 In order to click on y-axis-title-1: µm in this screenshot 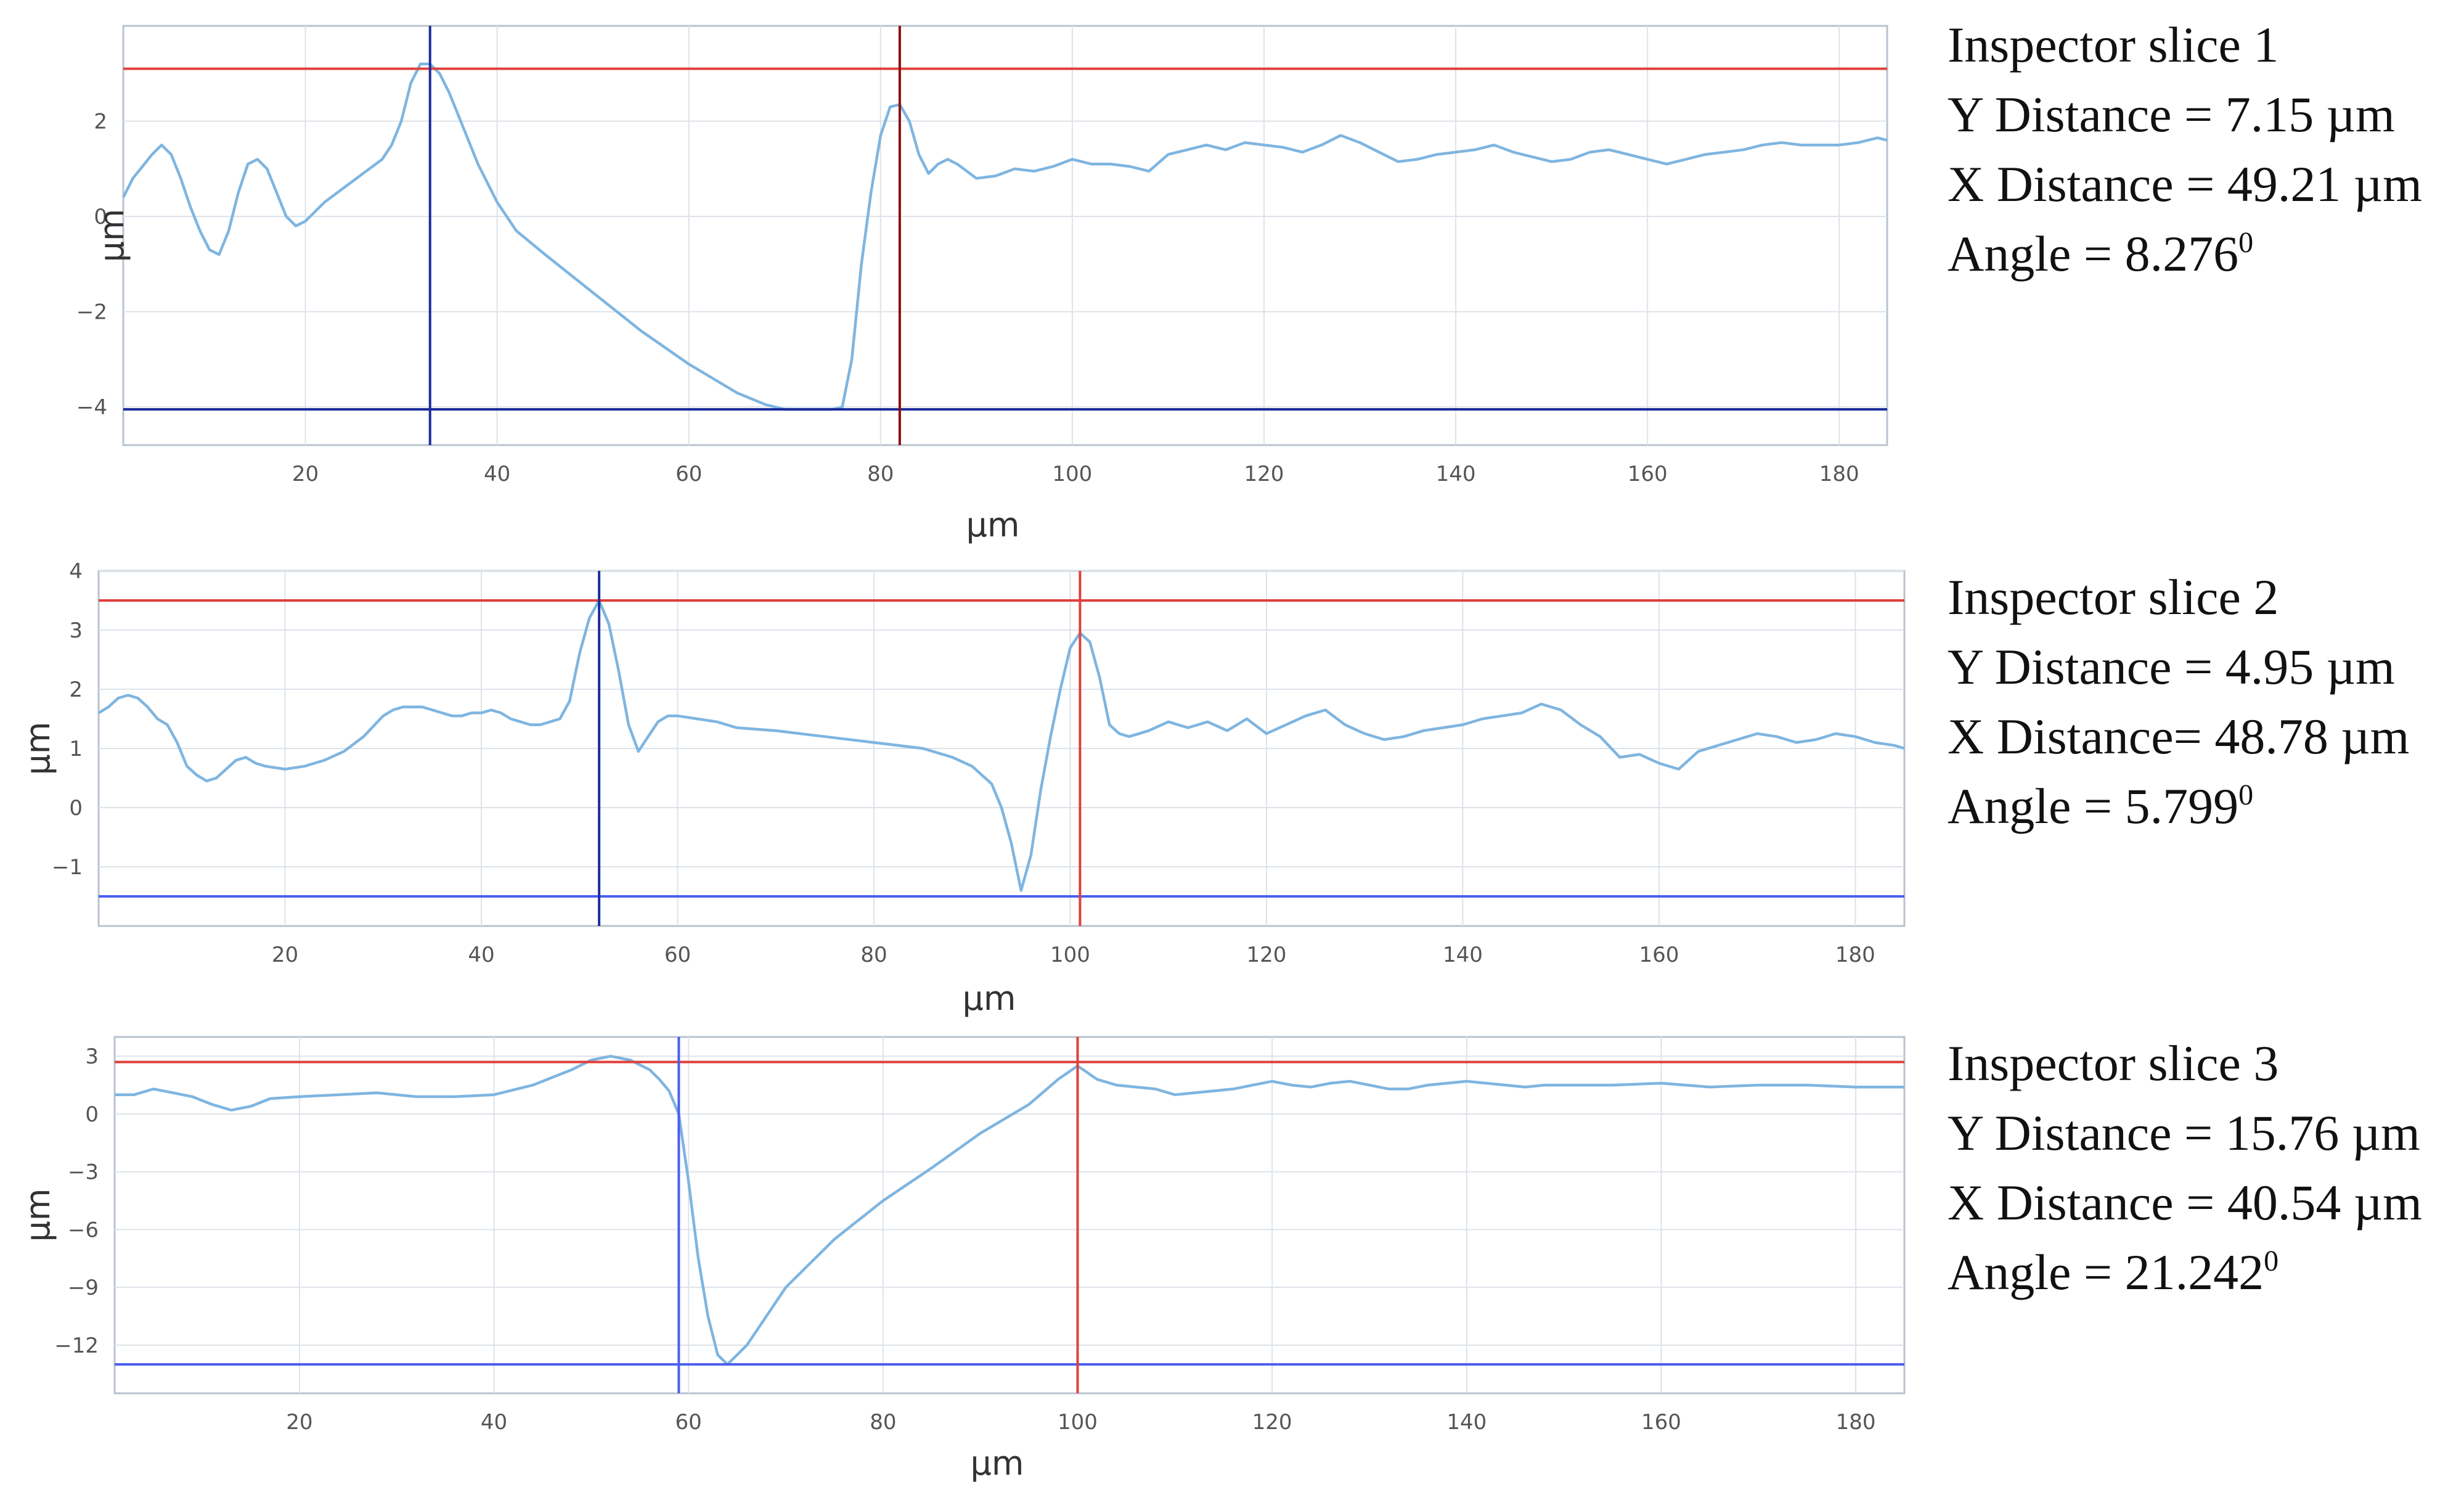, I will do `click(112, 236)`.